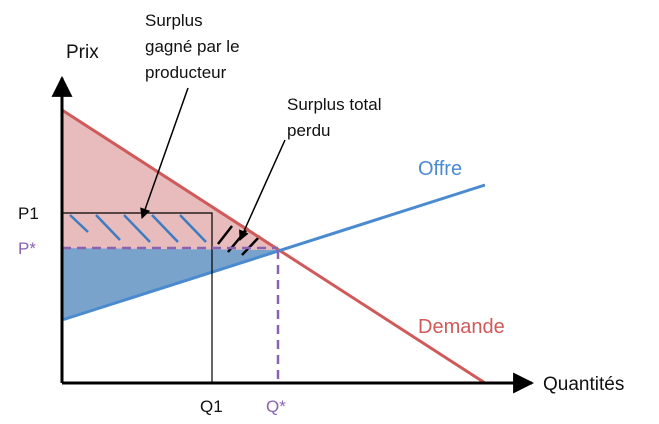 The image size is (659, 424). I want to click on annotation: Surplus total, so click(334, 104).